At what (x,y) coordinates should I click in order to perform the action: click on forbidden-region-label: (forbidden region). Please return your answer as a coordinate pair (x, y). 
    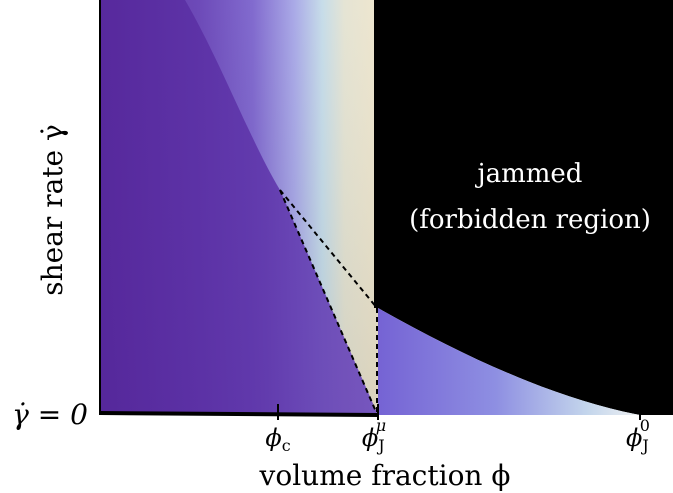
    Looking at the image, I should click on (530, 220).